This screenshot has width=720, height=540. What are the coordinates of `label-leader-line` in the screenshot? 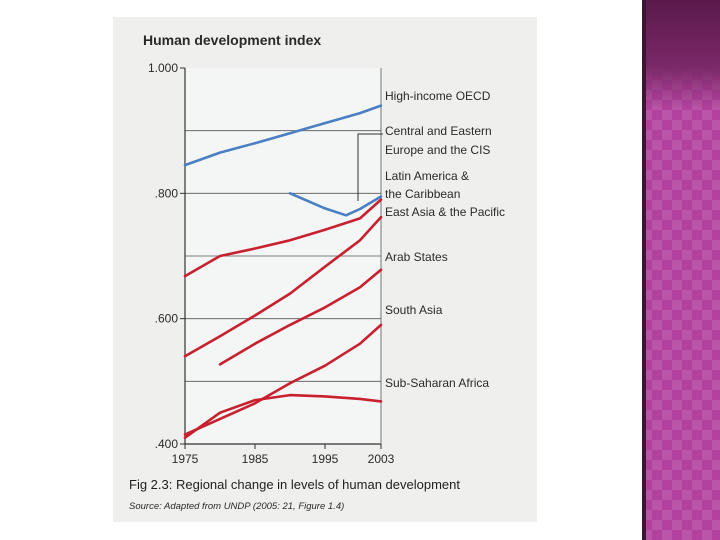 It's located at (370, 167).